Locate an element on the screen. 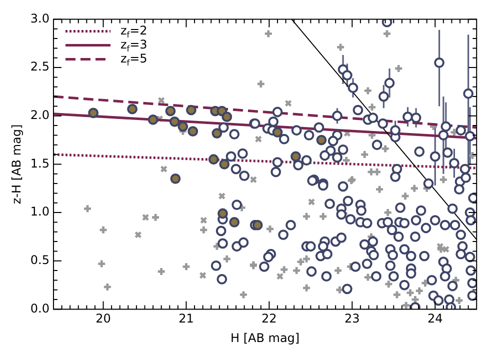 The width and height of the screenshot is (491, 356). x-tick-label: 24 is located at coordinates (435, 319).